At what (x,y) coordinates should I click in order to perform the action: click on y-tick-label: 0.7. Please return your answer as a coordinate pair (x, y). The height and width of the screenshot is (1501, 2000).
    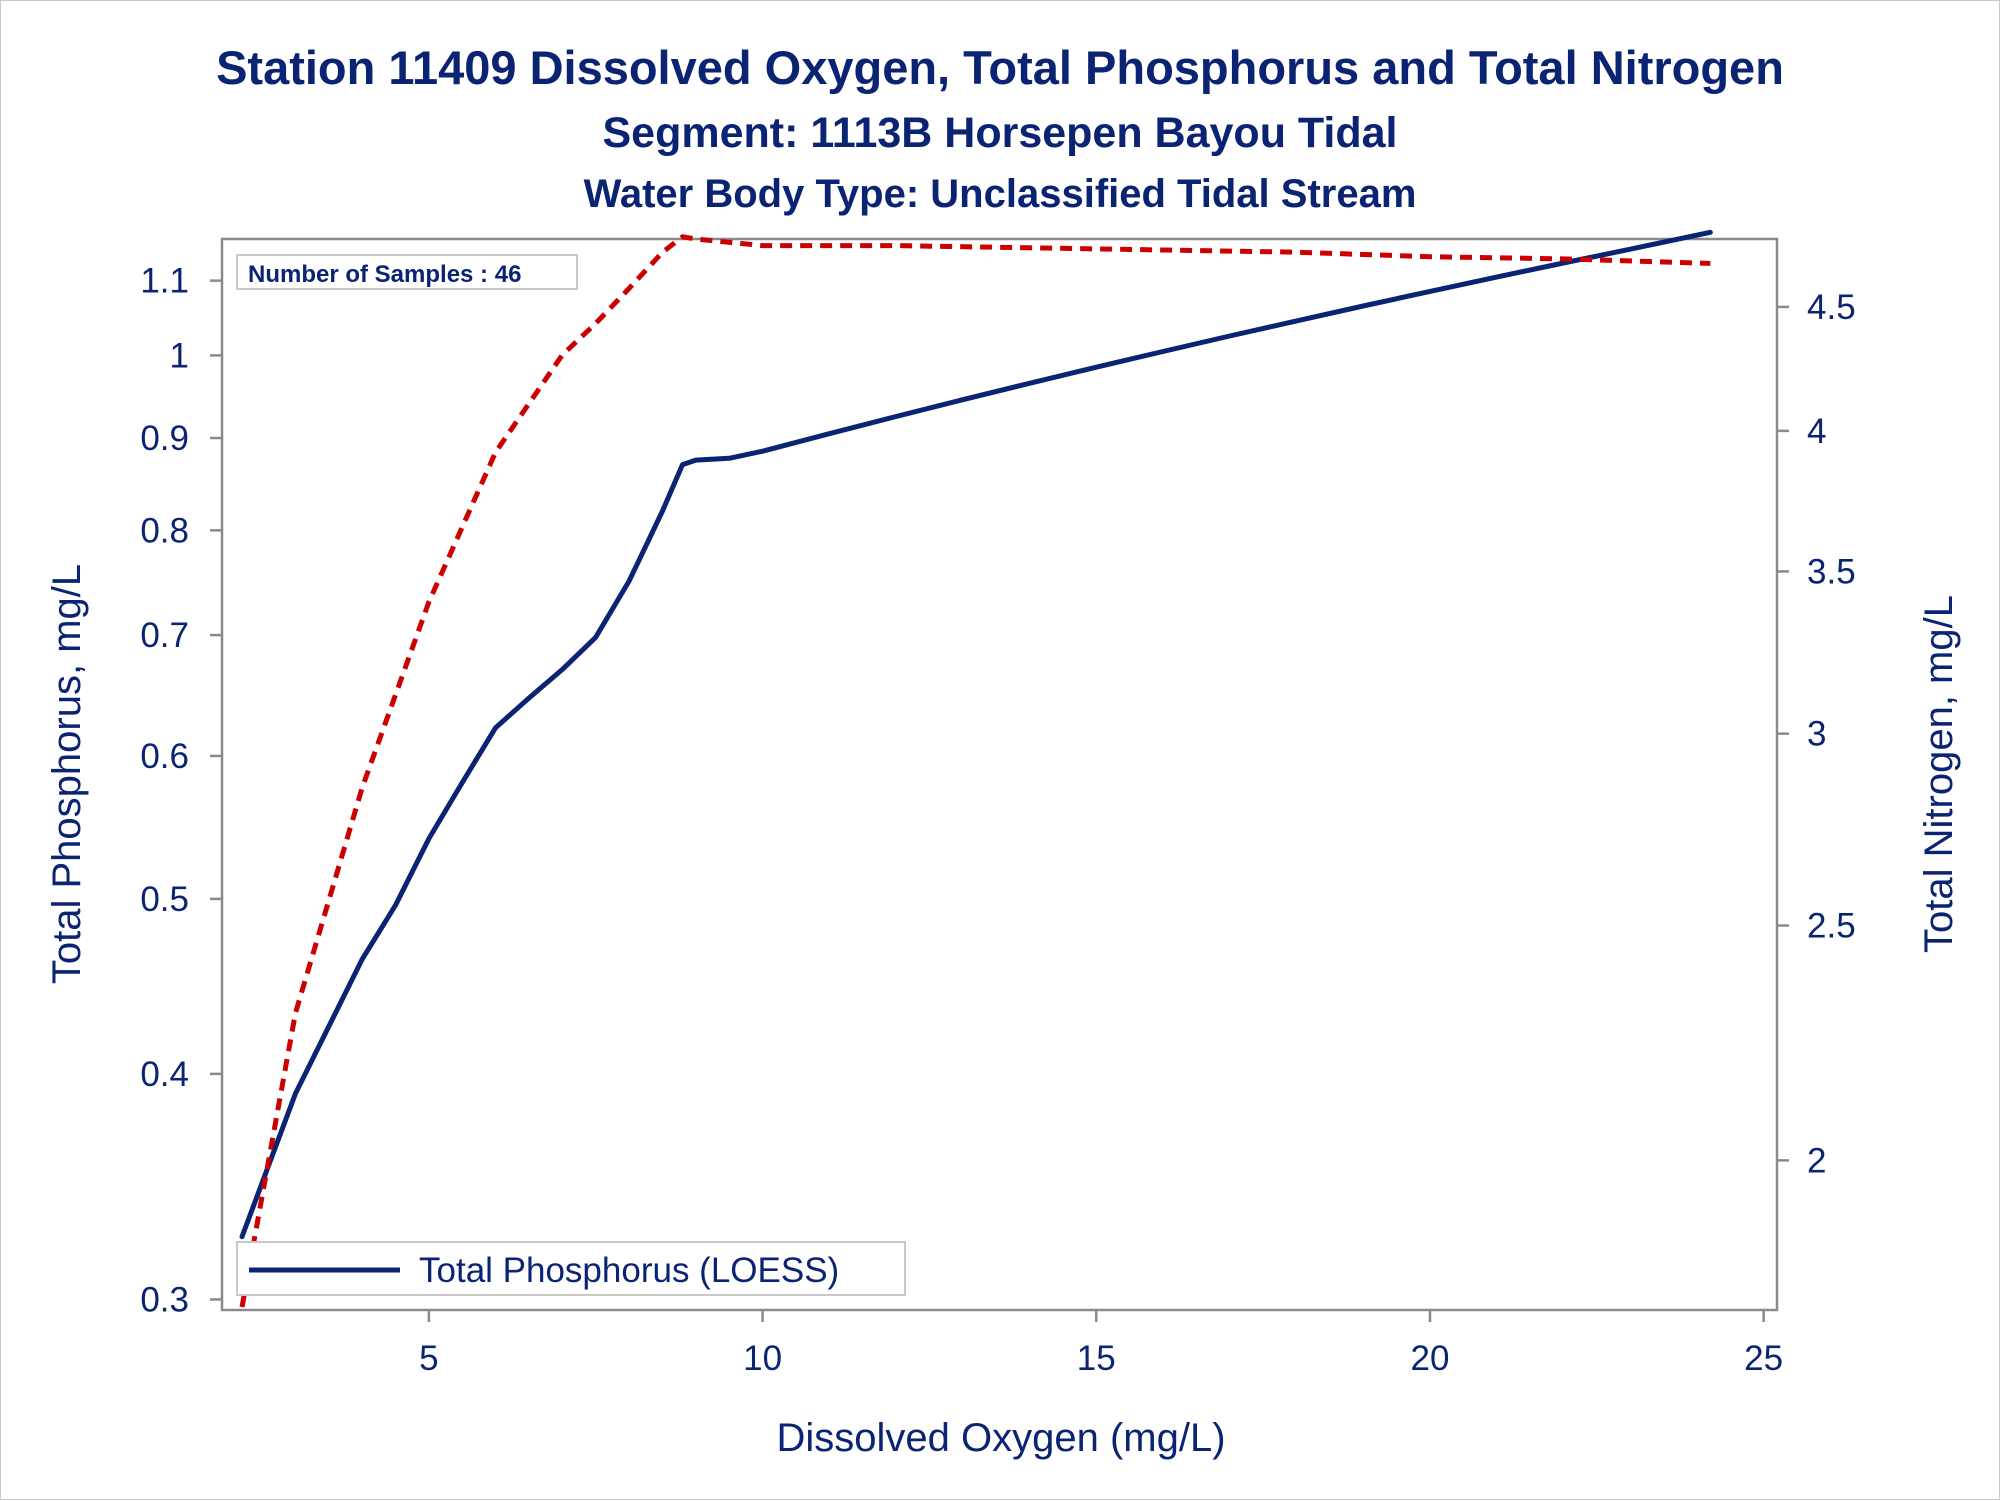
    Looking at the image, I should click on (164, 635).